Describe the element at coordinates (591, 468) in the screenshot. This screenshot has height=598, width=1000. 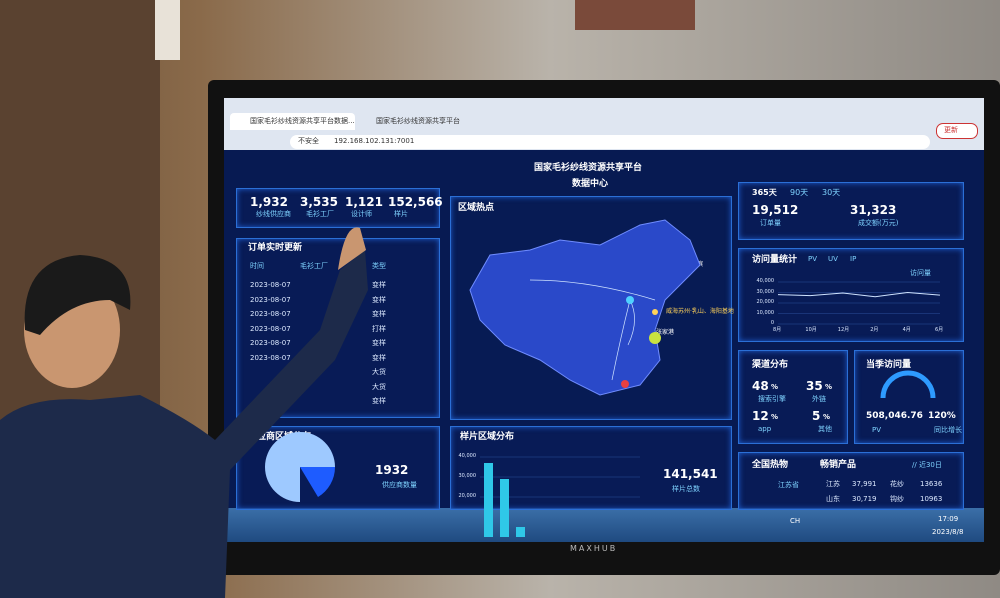
I see `samples-panel` at that location.